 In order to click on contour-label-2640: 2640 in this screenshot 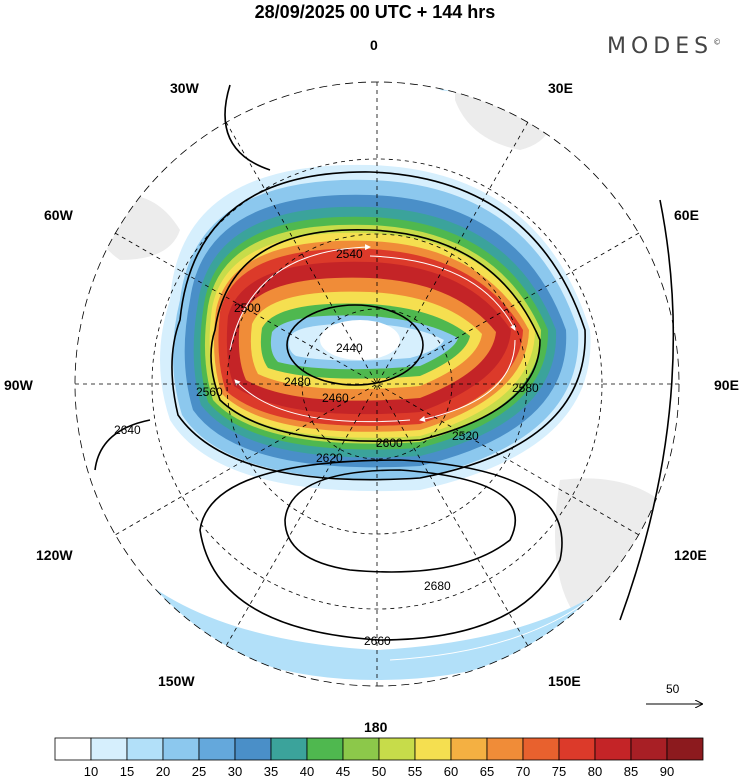, I will do `click(127, 430)`.